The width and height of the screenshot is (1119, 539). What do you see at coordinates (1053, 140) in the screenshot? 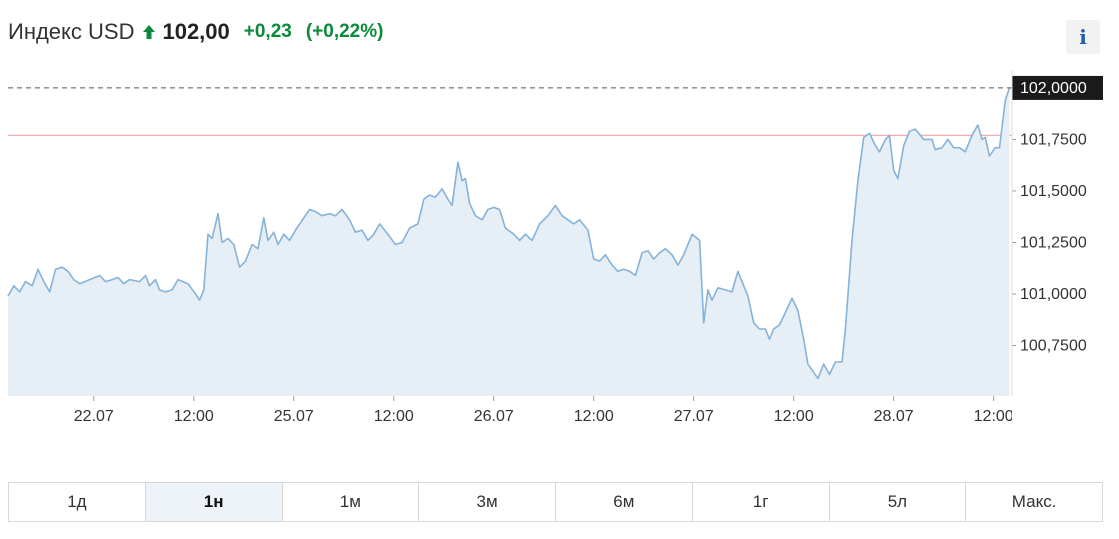
I see `y-tick-label: 101,7500` at bounding box center [1053, 140].